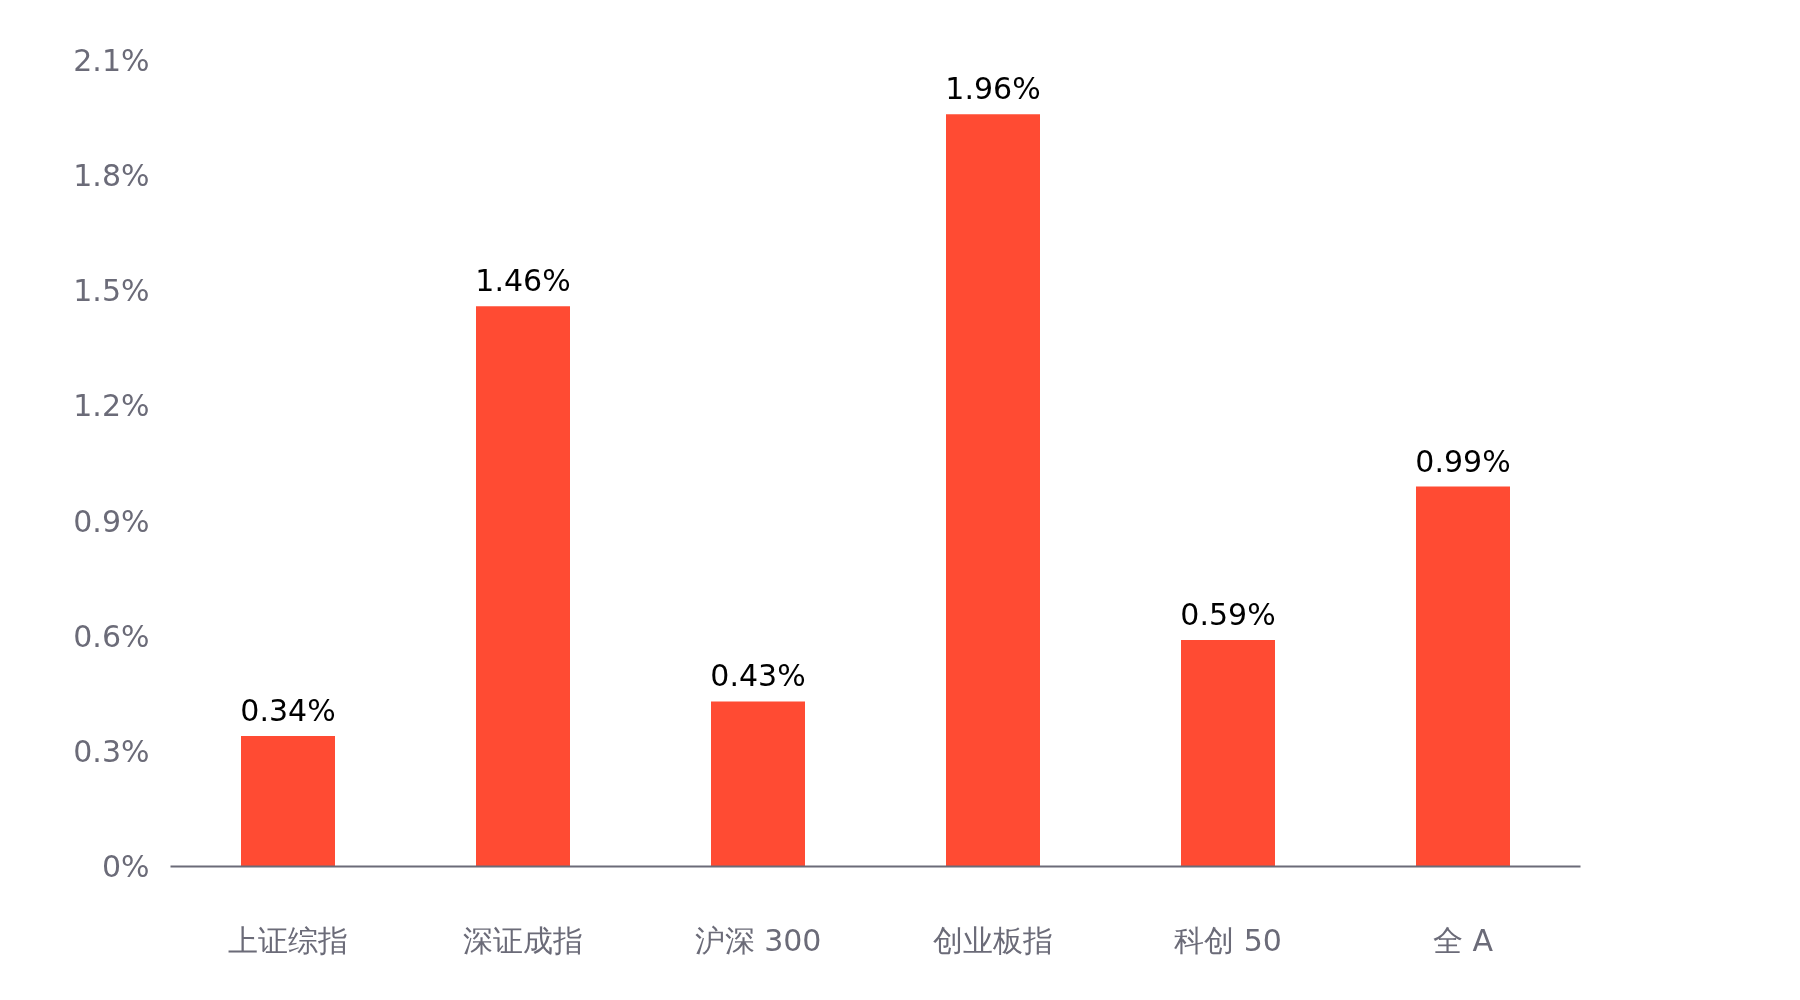 The height and width of the screenshot is (1000, 1800). What do you see at coordinates (758, 940) in the screenshot?
I see `x-tick-label: 沪深 300` at bounding box center [758, 940].